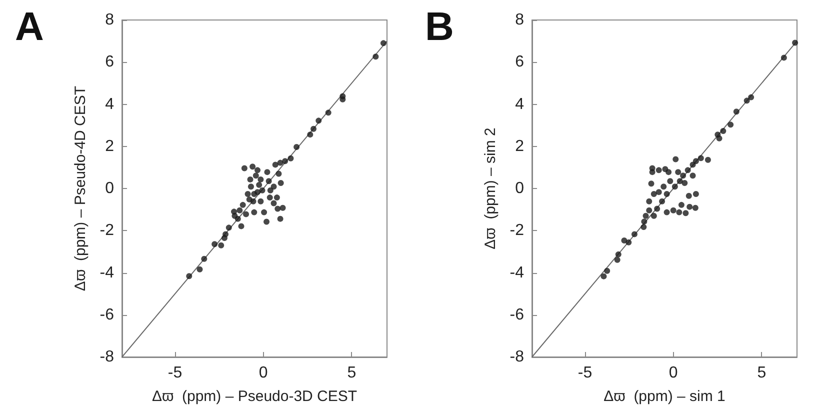  I want to click on chart-title: A, so click(29, 27).